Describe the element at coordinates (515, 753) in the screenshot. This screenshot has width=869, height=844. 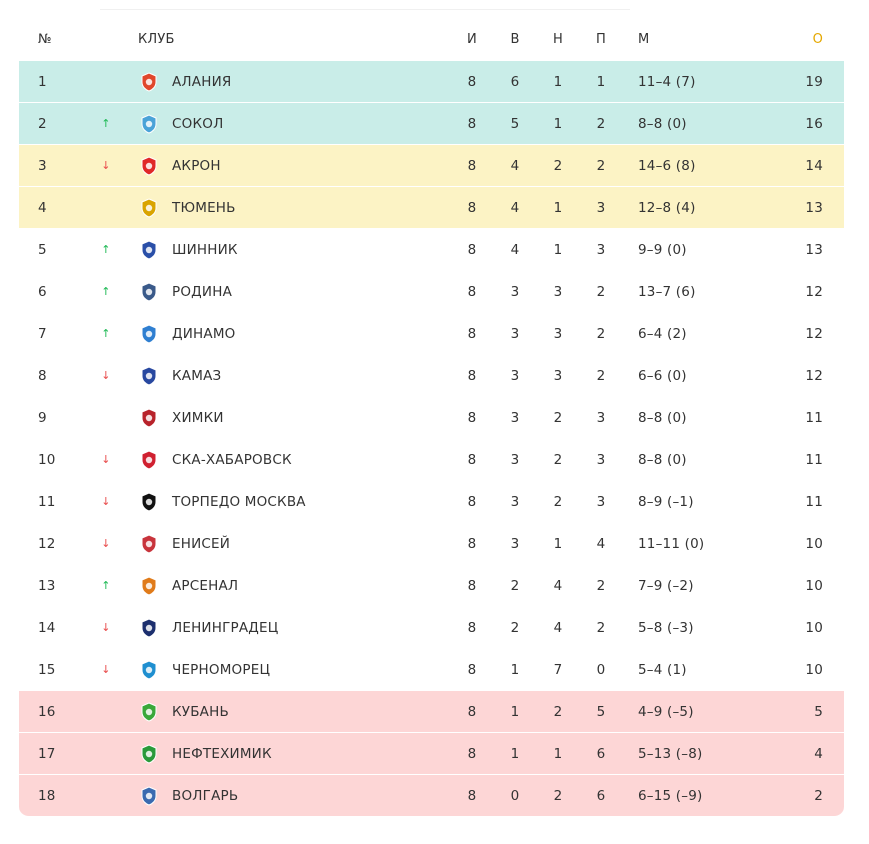
I see `wins: 1` at that location.